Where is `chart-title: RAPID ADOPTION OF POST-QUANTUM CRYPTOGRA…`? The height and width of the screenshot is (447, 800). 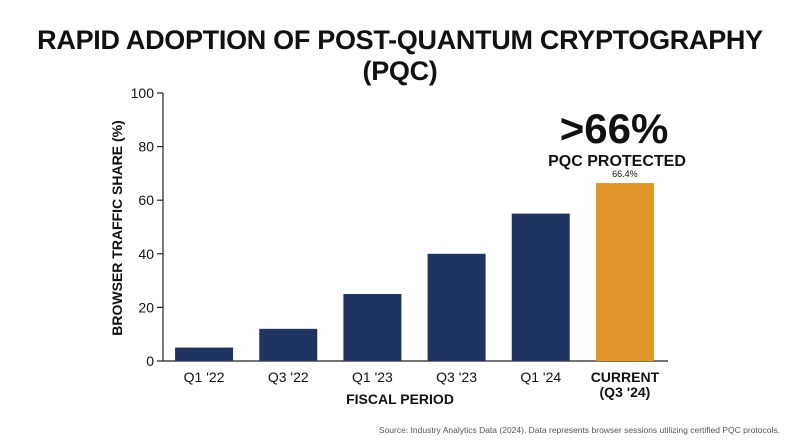 chart-title: RAPID ADOPTION OF POST-QUANTUM CRYPTOGRA… is located at coordinates (400, 55).